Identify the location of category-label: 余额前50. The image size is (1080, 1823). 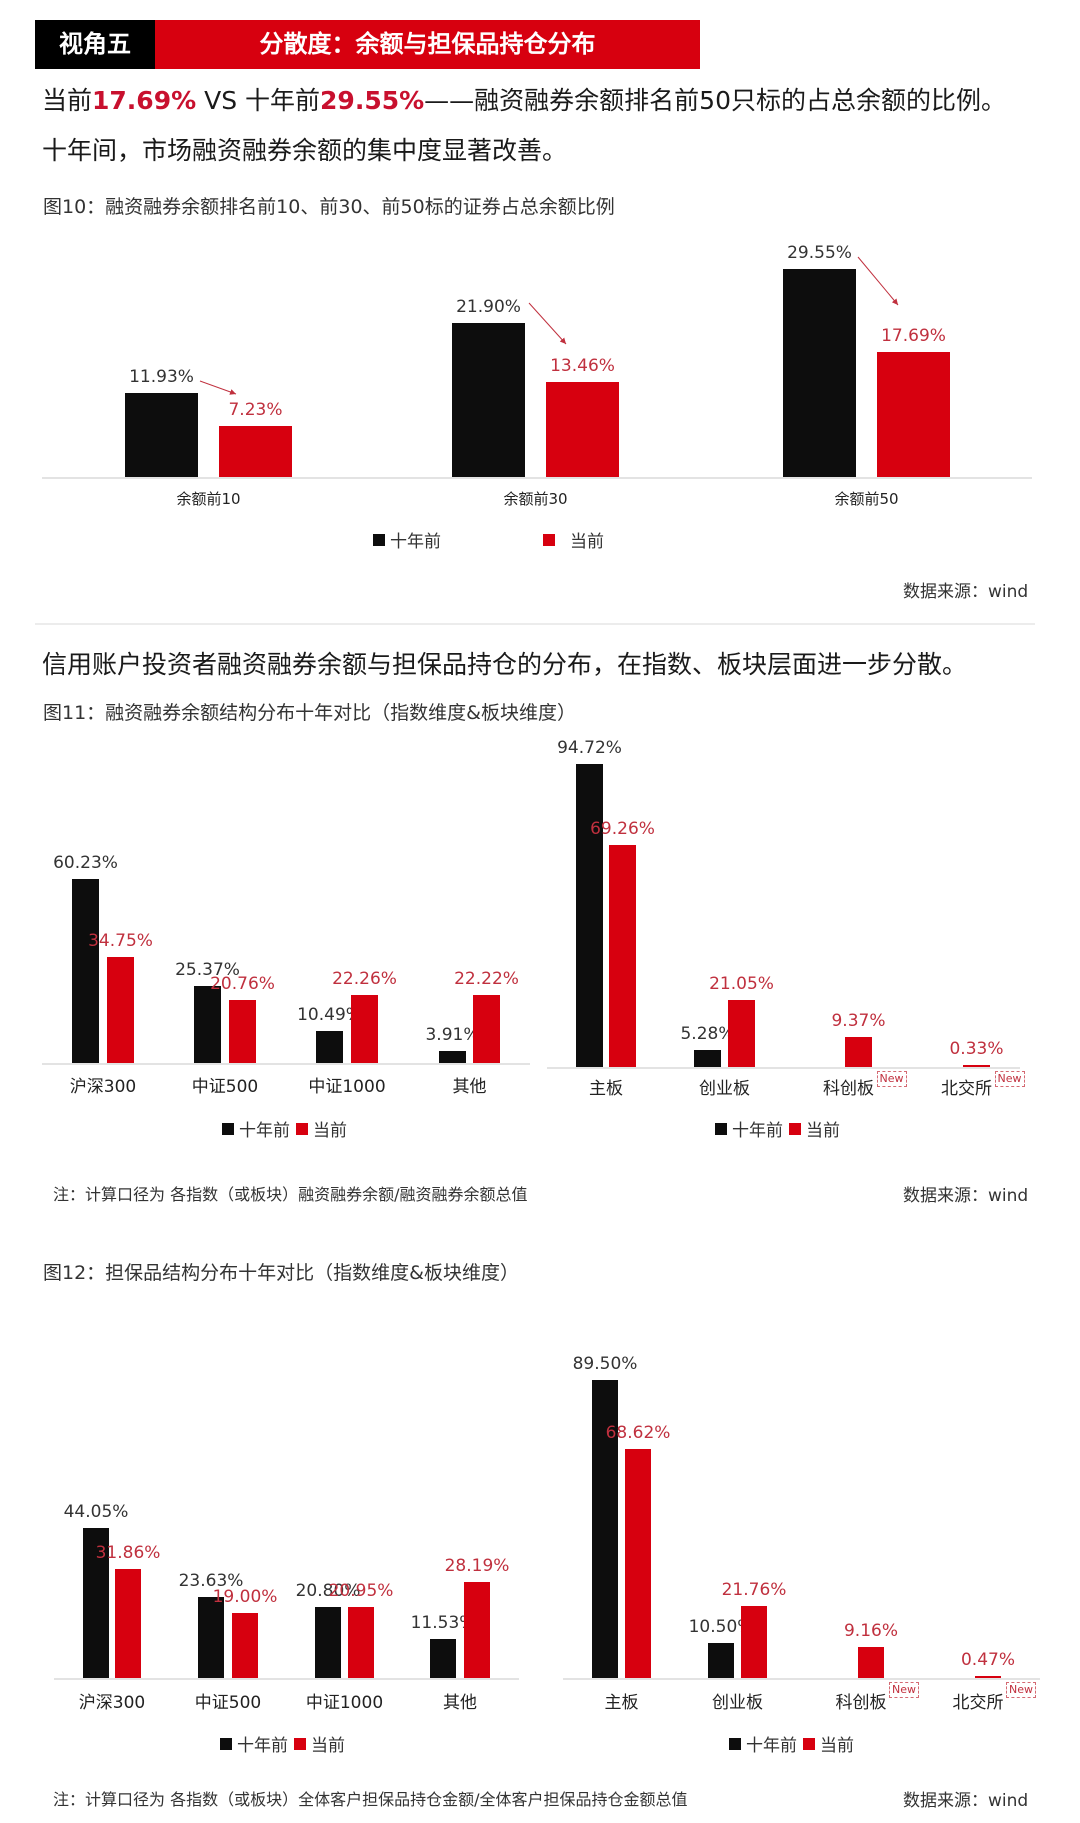
(866, 499).